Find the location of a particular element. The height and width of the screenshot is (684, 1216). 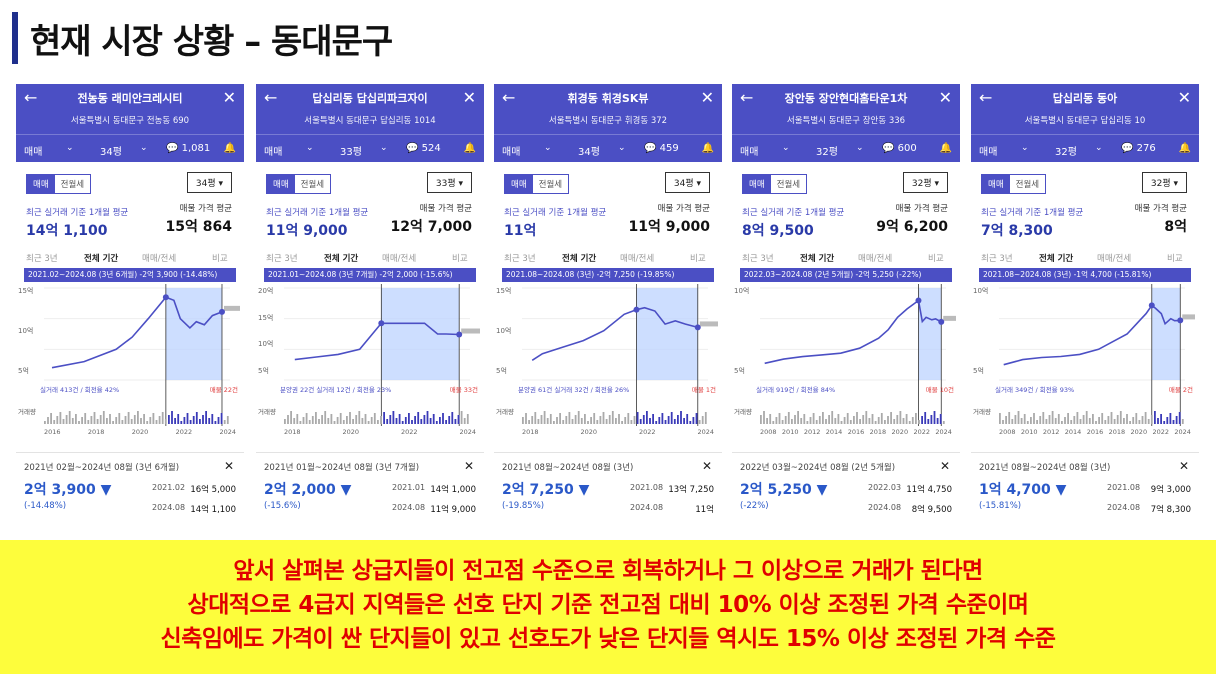

listing-price-label: 매물 가격 평균 is located at coordinates (921, 209).